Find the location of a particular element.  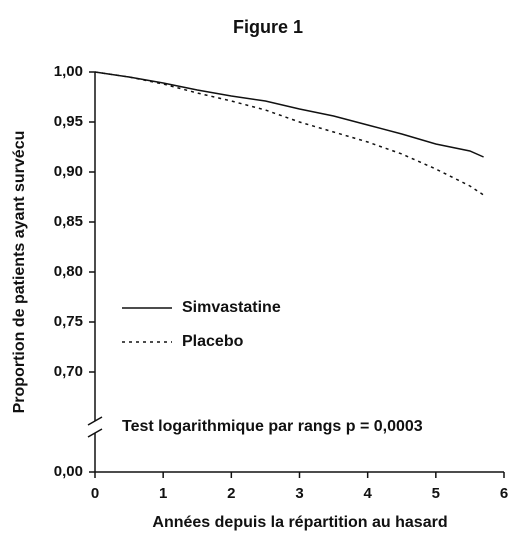

y-tick-label: 0,75 is located at coordinates (68, 321).